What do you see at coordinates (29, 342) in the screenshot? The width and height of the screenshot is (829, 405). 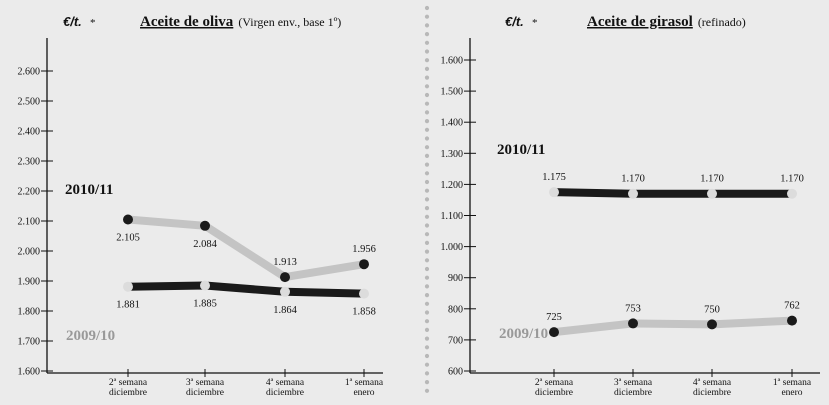 I see `y-tick-label: 1.700` at bounding box center [29, 342].